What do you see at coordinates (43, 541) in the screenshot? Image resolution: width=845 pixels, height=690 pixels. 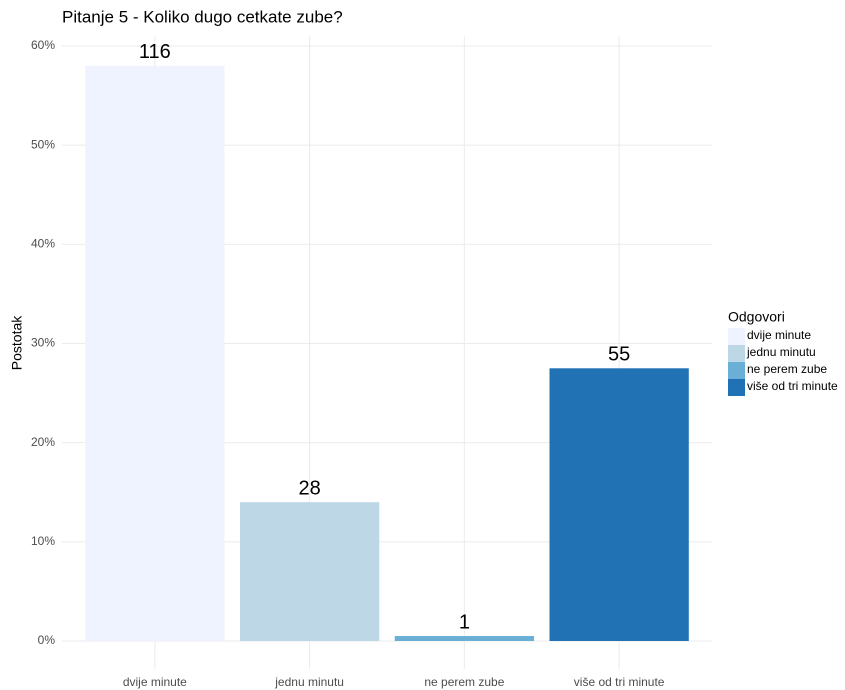 I see `y-tick-label: 10%` at bounding box center [43, 541].